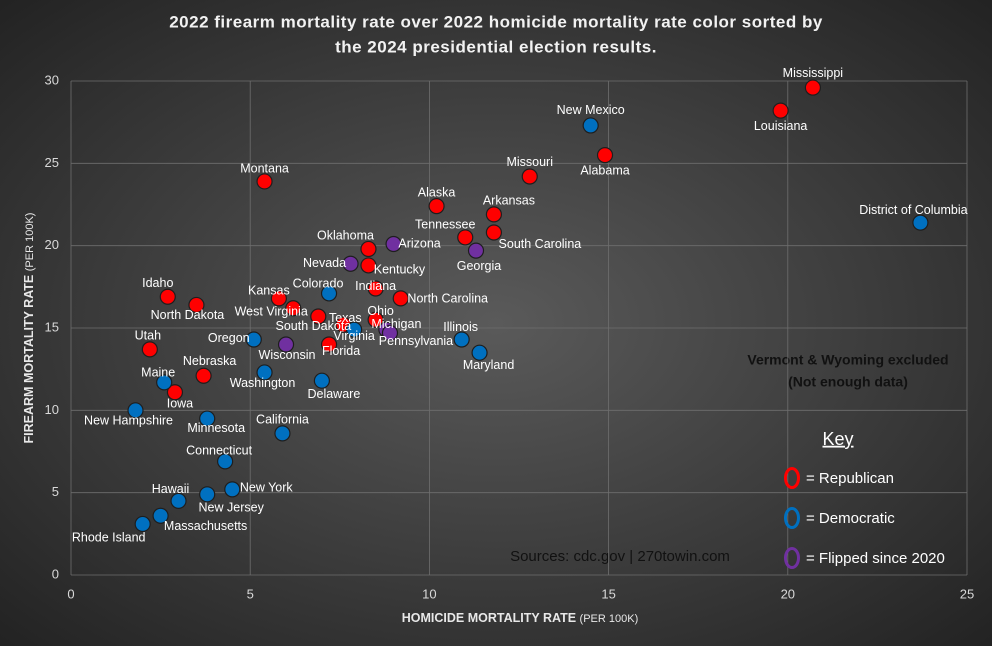 The image size is (992, 646). What do you see at coordinates (70, 593) in the screenshot?
I see `x-tick-label: 0` at bounding box center [70, 593].